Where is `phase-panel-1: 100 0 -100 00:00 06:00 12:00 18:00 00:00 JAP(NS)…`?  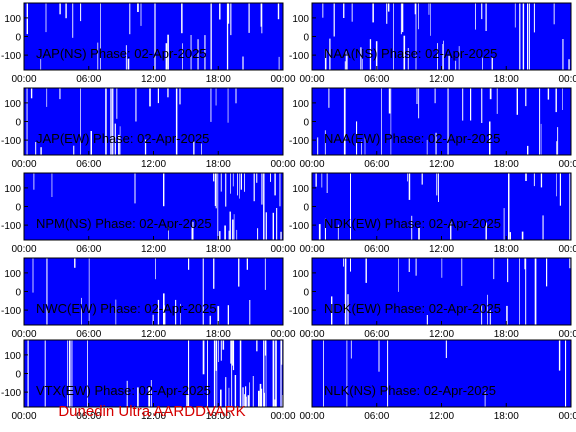 phase-panel-1: 100 0 -100 00:00 06:00 12:00 18:00 00:00 JAP(NS)… is located at coordinates (148, 43).